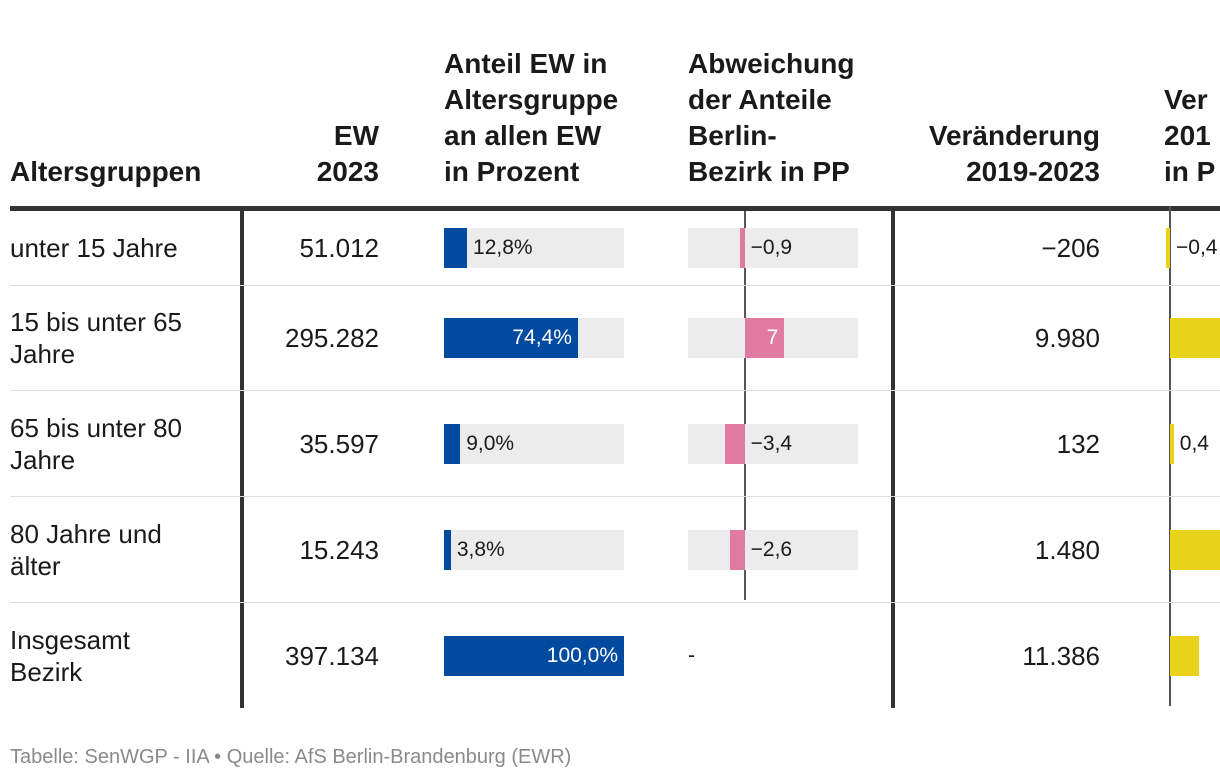 This screenshot has height=784, width=1220. Describe the element at coordinates (745, 405) in the screenshot. I see `deviation-zero-line` at that location.